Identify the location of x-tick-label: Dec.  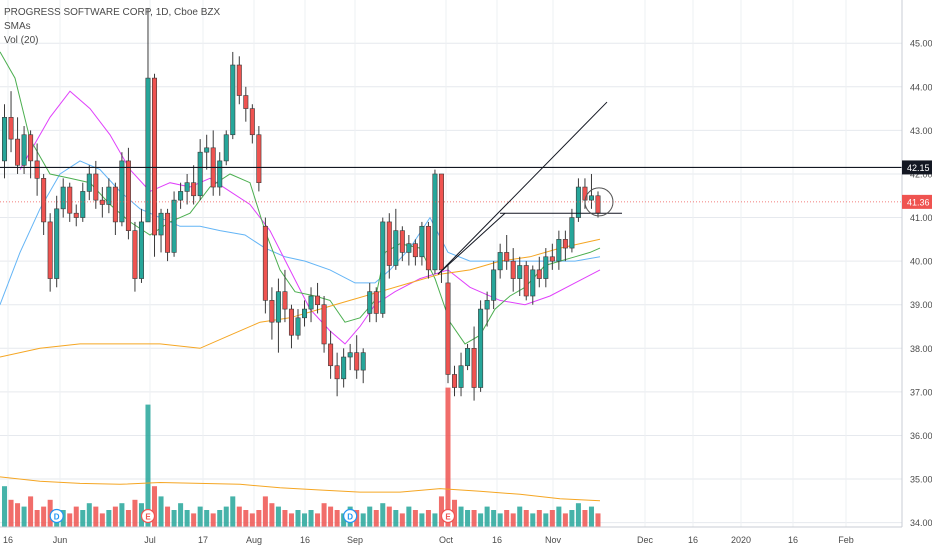
(645, 540).